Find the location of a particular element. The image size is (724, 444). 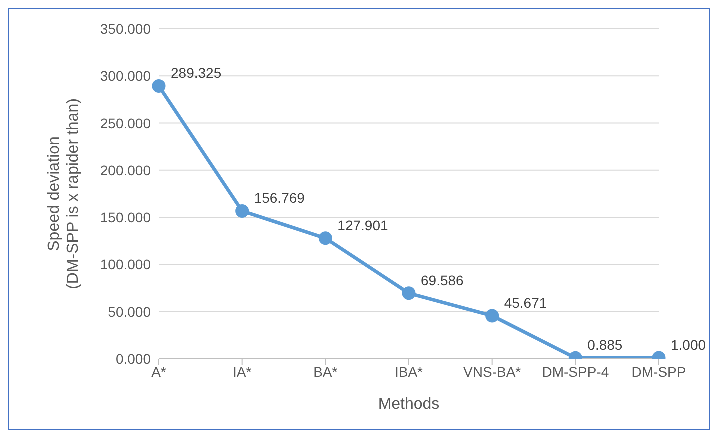

x-tick-label: A* is located at coordinates (159, 372).